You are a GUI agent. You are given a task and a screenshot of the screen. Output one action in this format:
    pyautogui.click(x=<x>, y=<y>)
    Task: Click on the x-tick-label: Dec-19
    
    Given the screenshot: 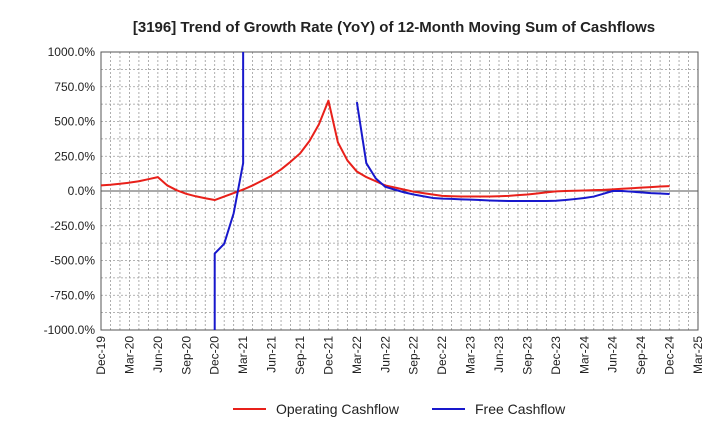 What is the action you would take?
    pyautogui.click(x=101, y=355)
    